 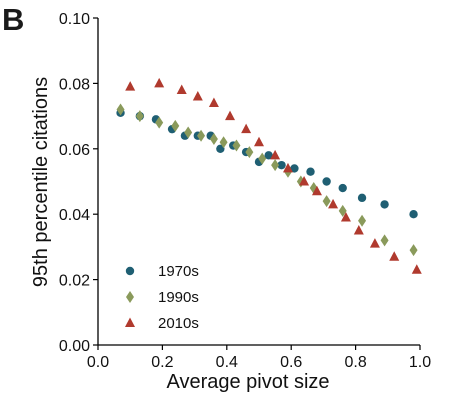 What do you see at coordinates (98, 362) in the screenshot?
I see `x-tick-label: 0.0` at bounding box center [98, 362].